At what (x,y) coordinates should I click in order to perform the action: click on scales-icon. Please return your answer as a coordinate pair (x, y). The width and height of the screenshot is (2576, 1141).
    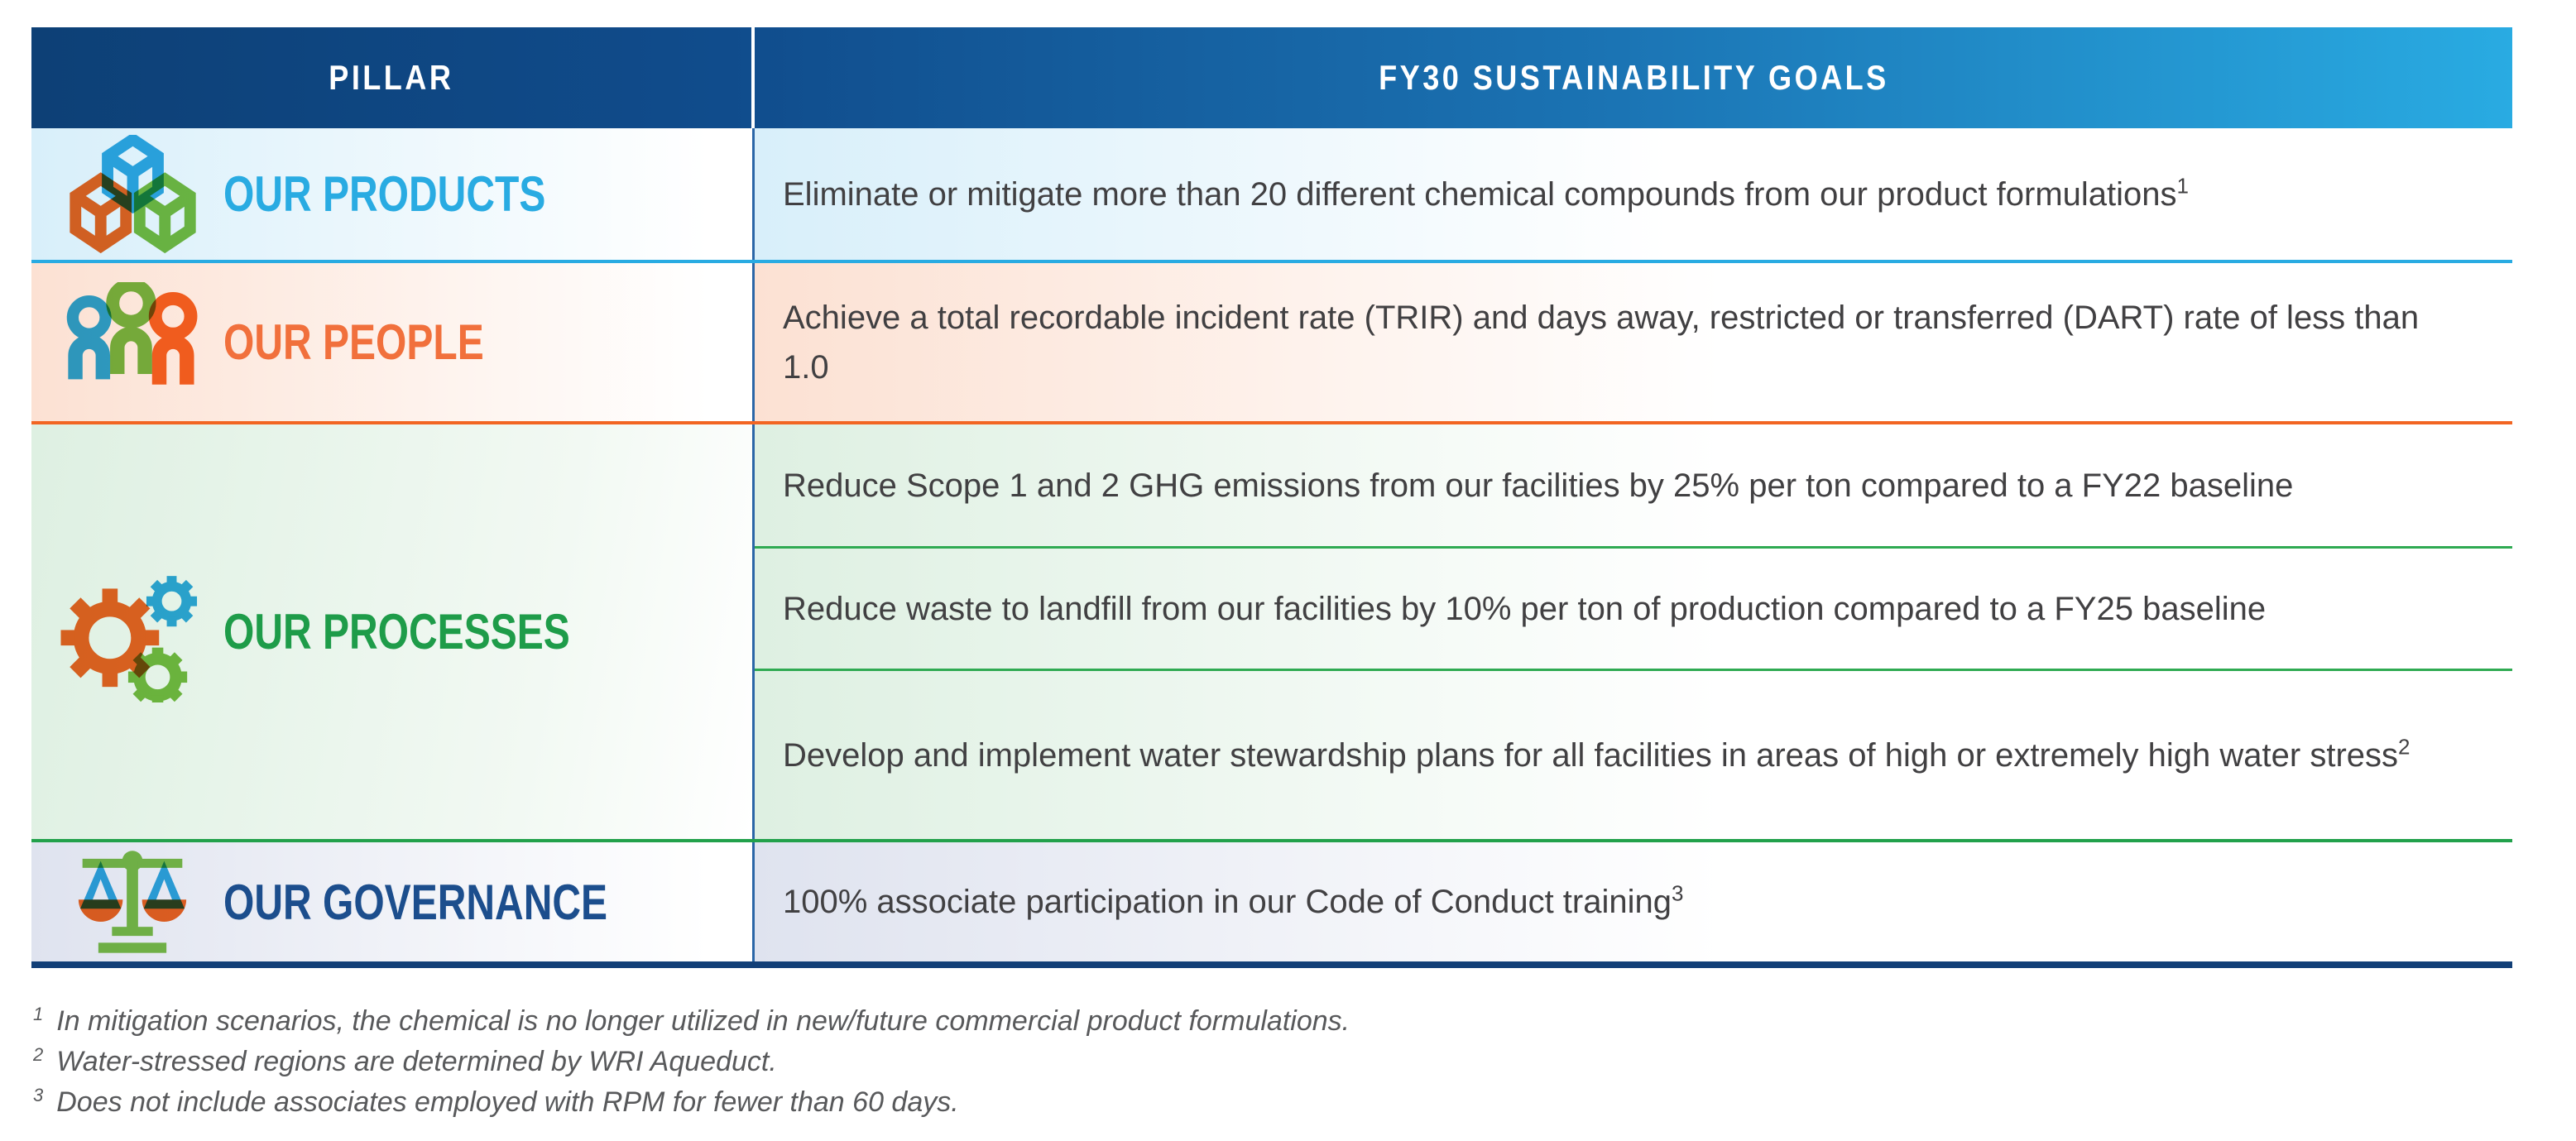
    Looking at the image, I should click on (132, 901).